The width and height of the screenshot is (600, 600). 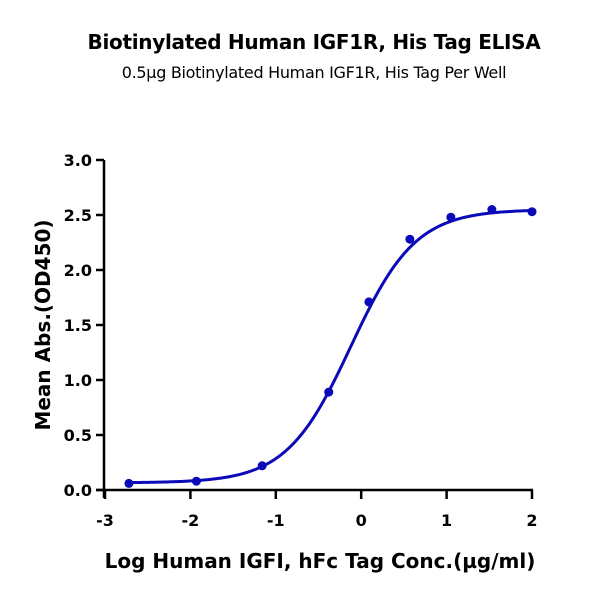 What do you see at coordinates (531, 520) in the screenshot?
I see `x-tick-label: 2` at bounding box center [531, 520].